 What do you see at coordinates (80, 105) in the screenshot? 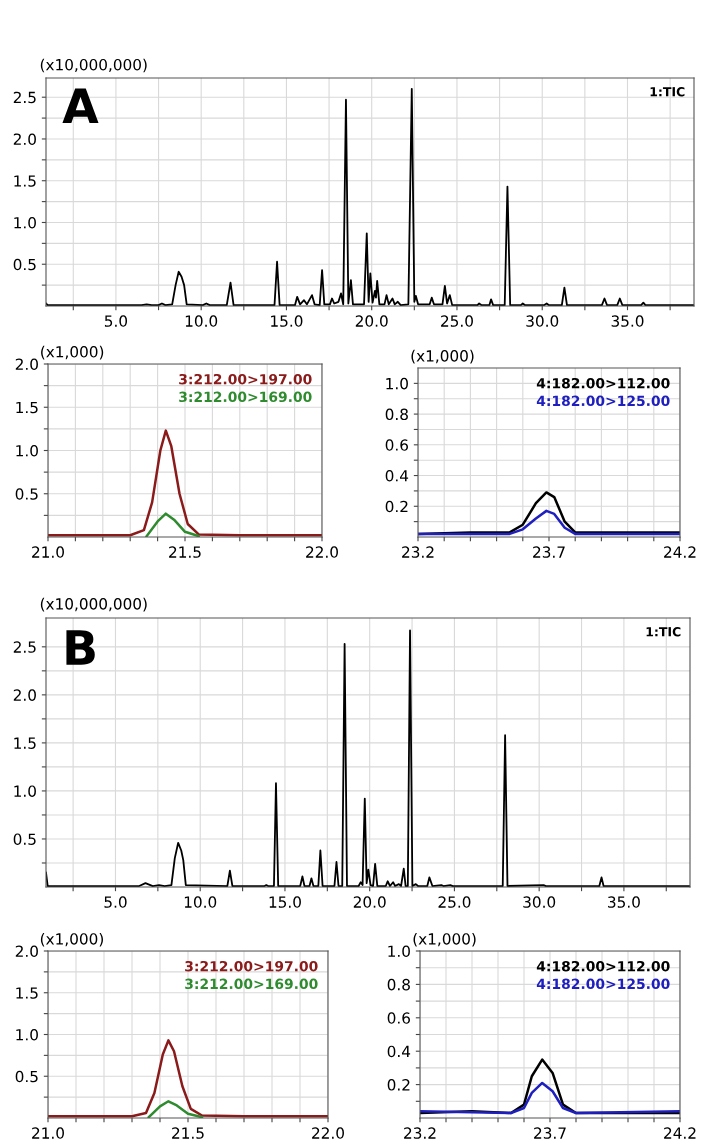
I see `annotation: A` at bounding box center [80, 105].